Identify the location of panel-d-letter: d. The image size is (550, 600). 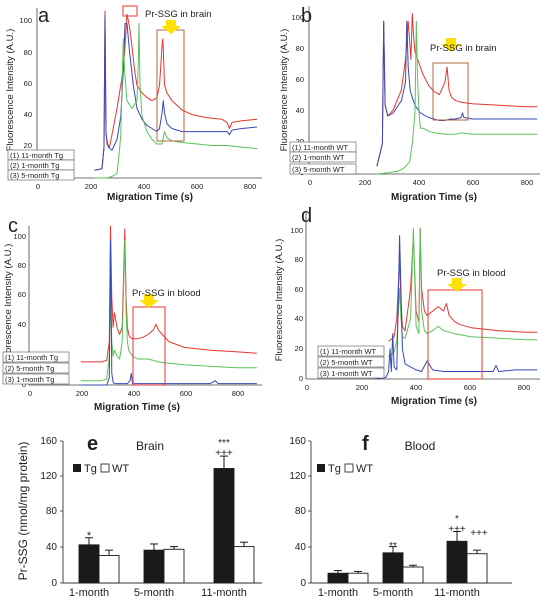
(306, 216).